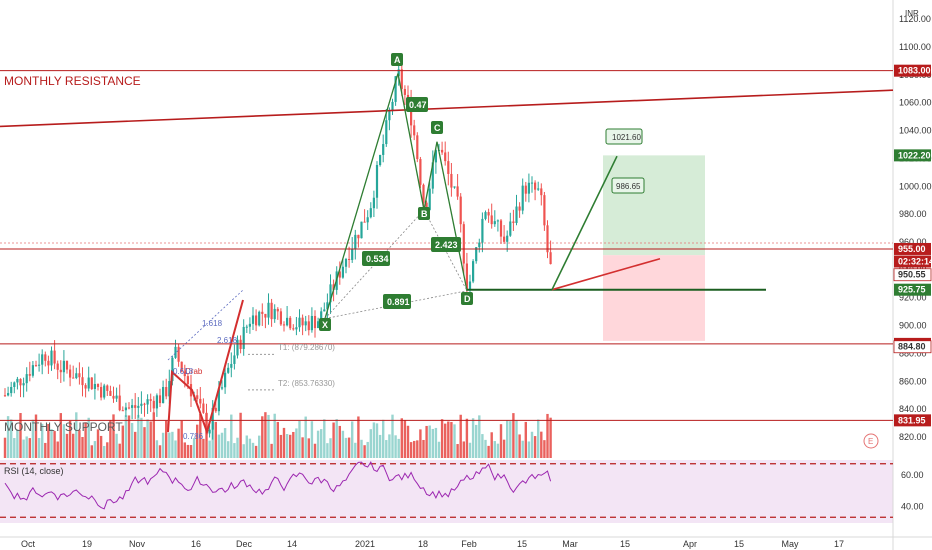 The width and height of the screenshot is (932, 550). What do you see at coordinates (446, 244) in the screenshot?
I see `ratio-bcd-tag` at bounding box center [446, 244].